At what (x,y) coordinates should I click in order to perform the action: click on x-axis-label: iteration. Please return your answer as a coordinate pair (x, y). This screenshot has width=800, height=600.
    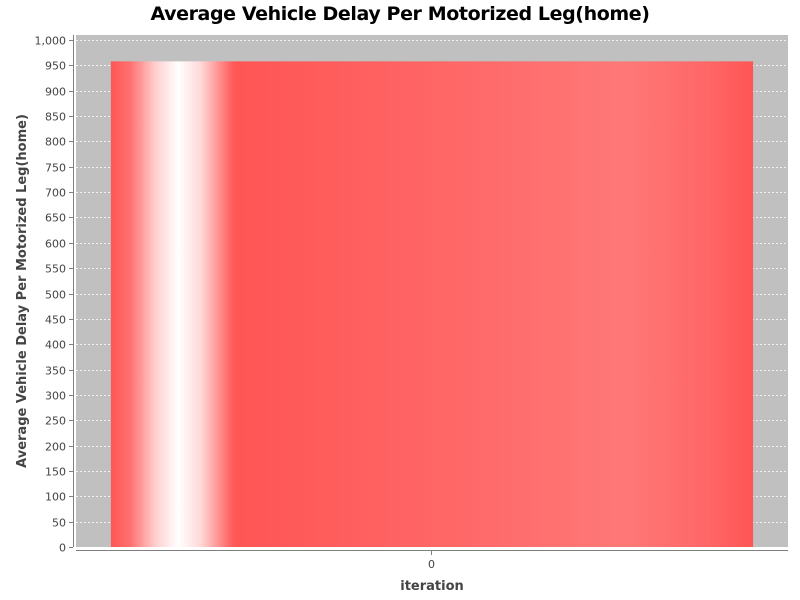
    Looking at the image, I should click on (432, 586).